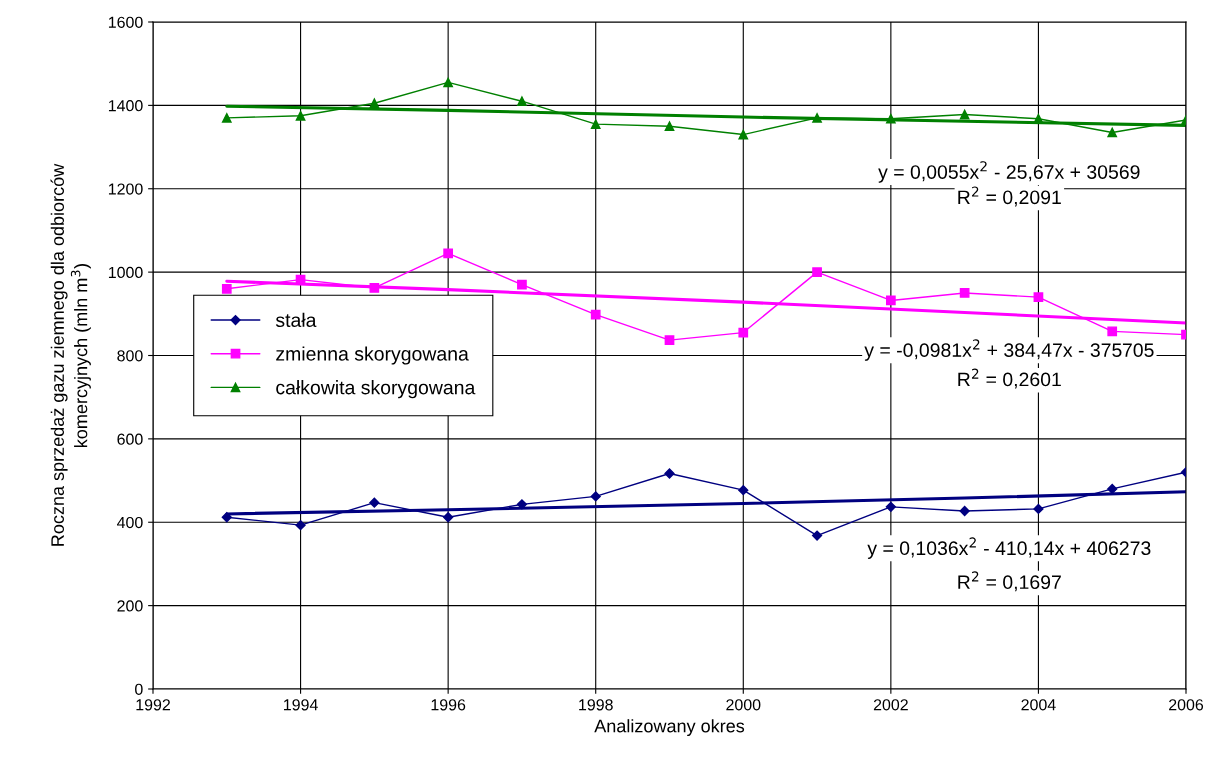 This screenshot has width=1208, height=766. Describe the element at coordinates (1009, 350) in the screenshot. I see `annotation: y = -0,0981x$^{2}$ + 384,47x - 375705` at that location.